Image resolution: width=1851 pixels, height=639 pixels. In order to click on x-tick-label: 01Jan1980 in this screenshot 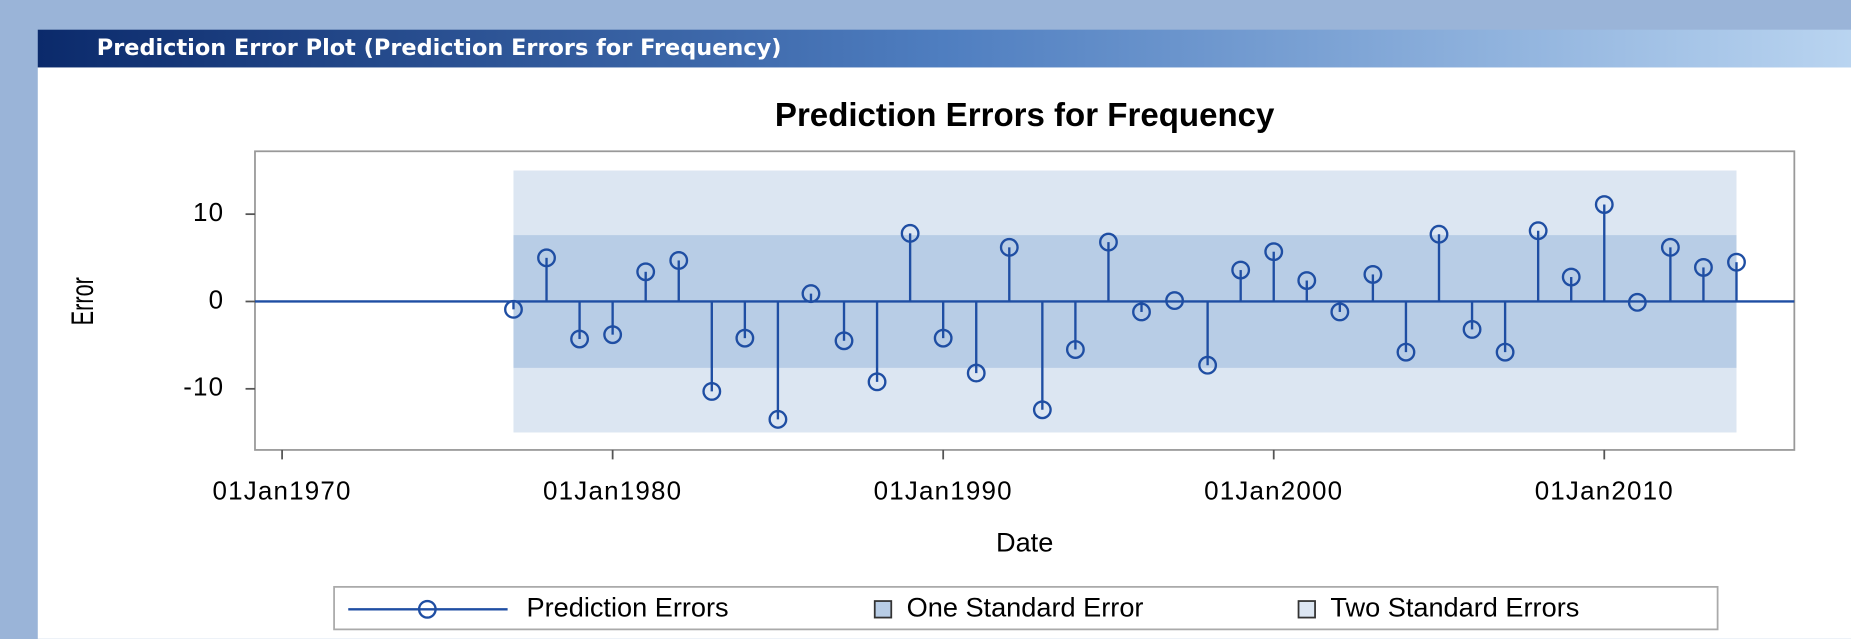, I will do `click(612, 490)`.